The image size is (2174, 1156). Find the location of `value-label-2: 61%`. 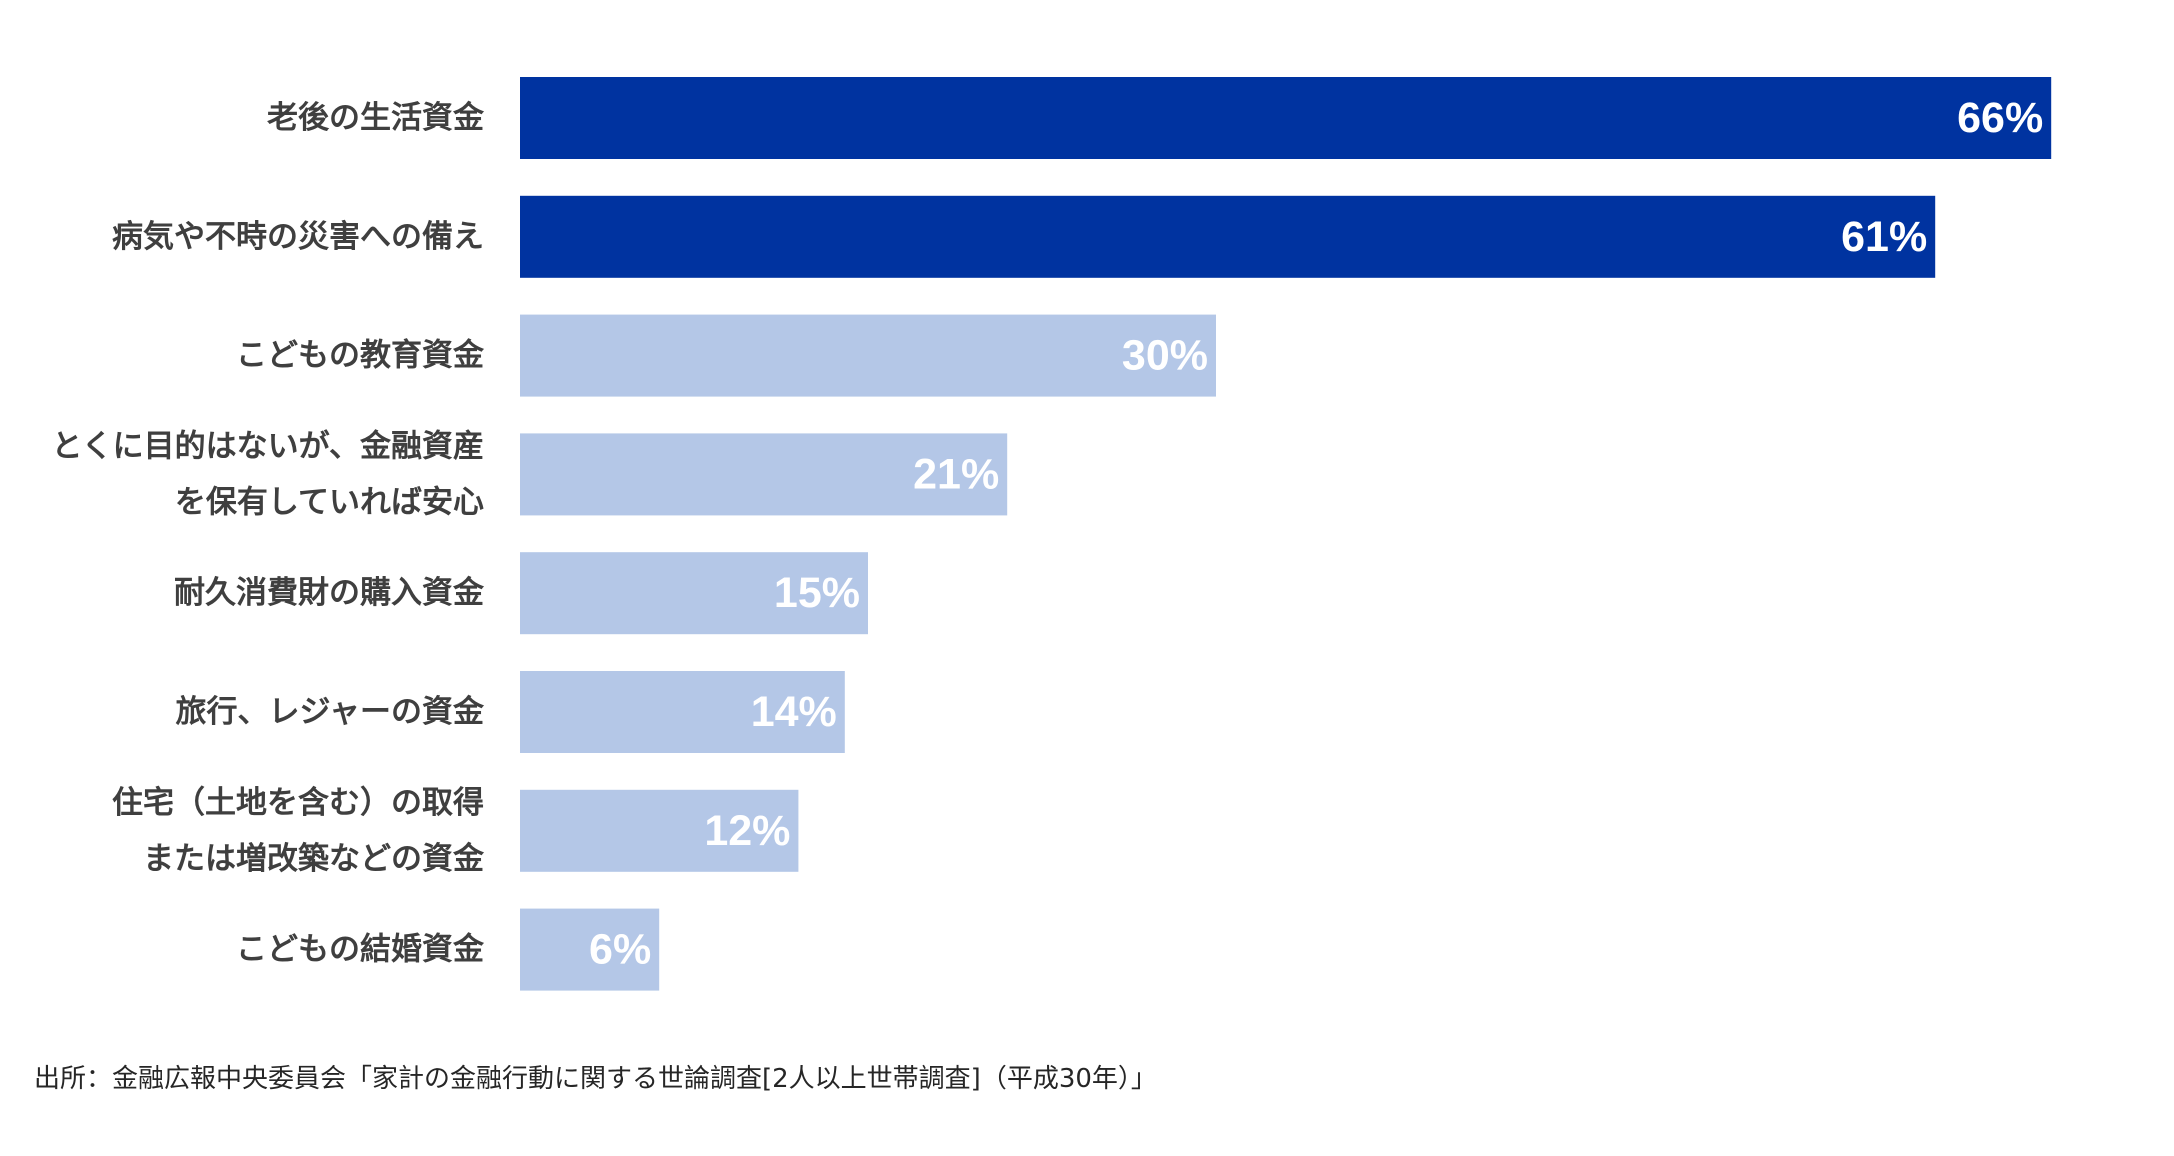

value-label-2: 61% is located at coordinates (1884, 237).